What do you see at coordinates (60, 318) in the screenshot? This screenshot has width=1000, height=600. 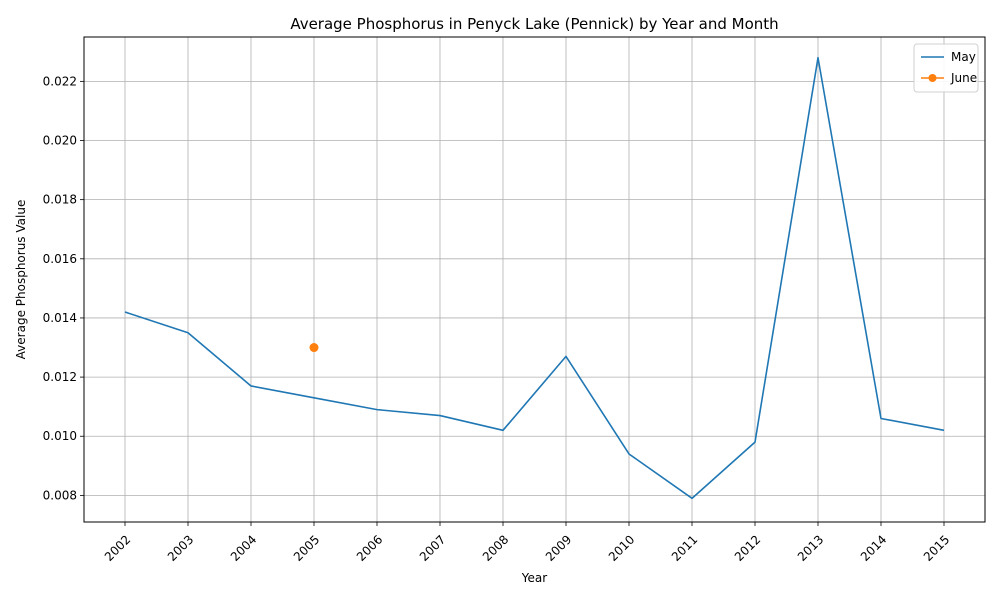 I see `y-tick-label: 0.014` at bounding box center [60, 318].